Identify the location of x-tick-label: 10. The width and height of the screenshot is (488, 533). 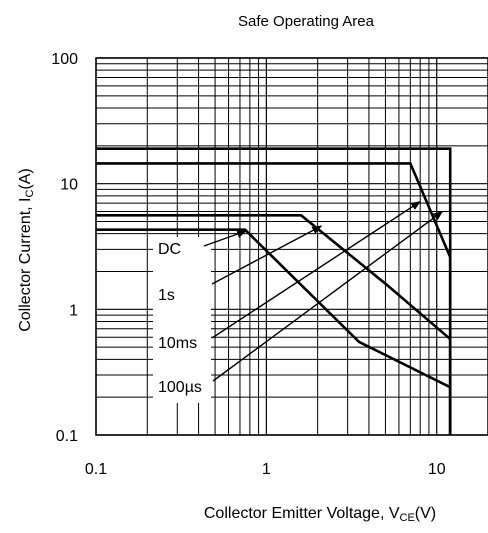
(437, 469).